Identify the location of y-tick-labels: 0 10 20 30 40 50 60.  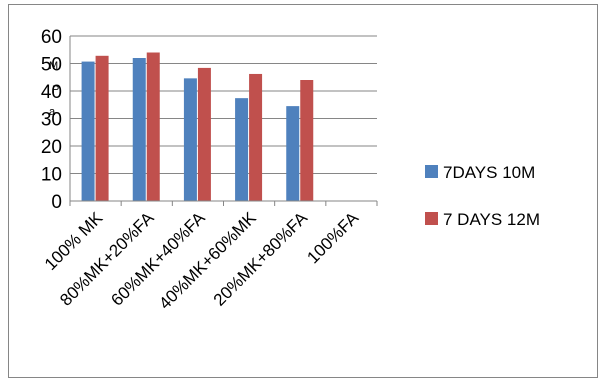
(51, 120).